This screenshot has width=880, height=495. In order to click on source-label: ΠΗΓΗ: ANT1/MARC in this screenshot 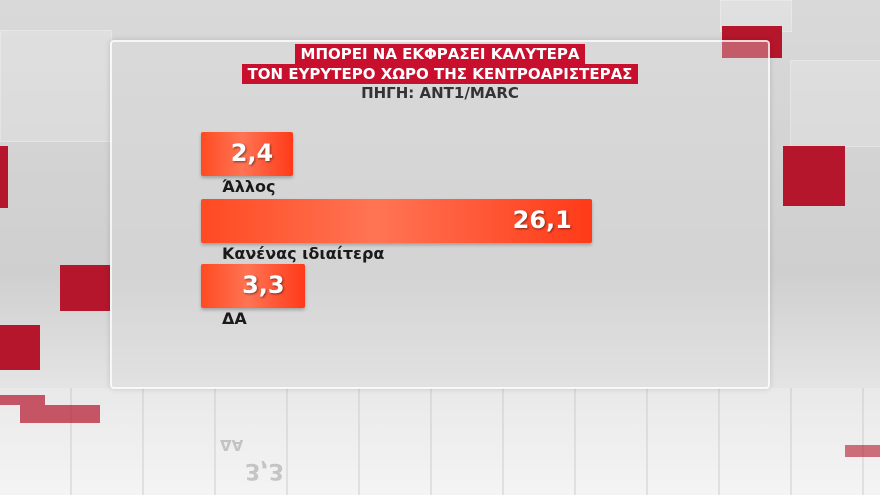, I will do `click(440, 93)`.